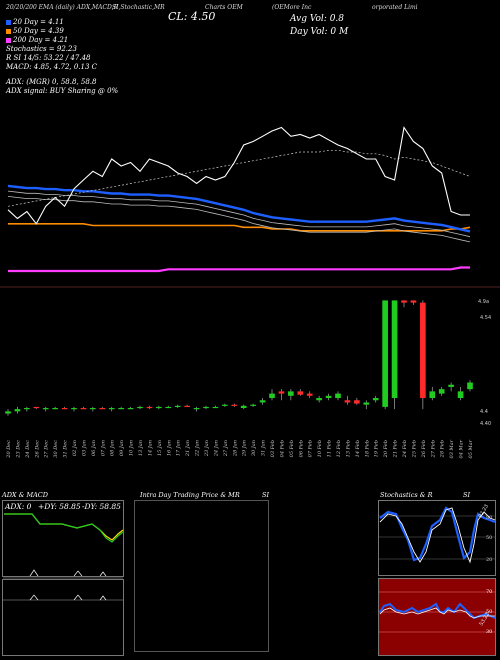 This screenshot has height=660, width=500. I want to click on date-tick-label: 25 Feb, so click(414, 449).